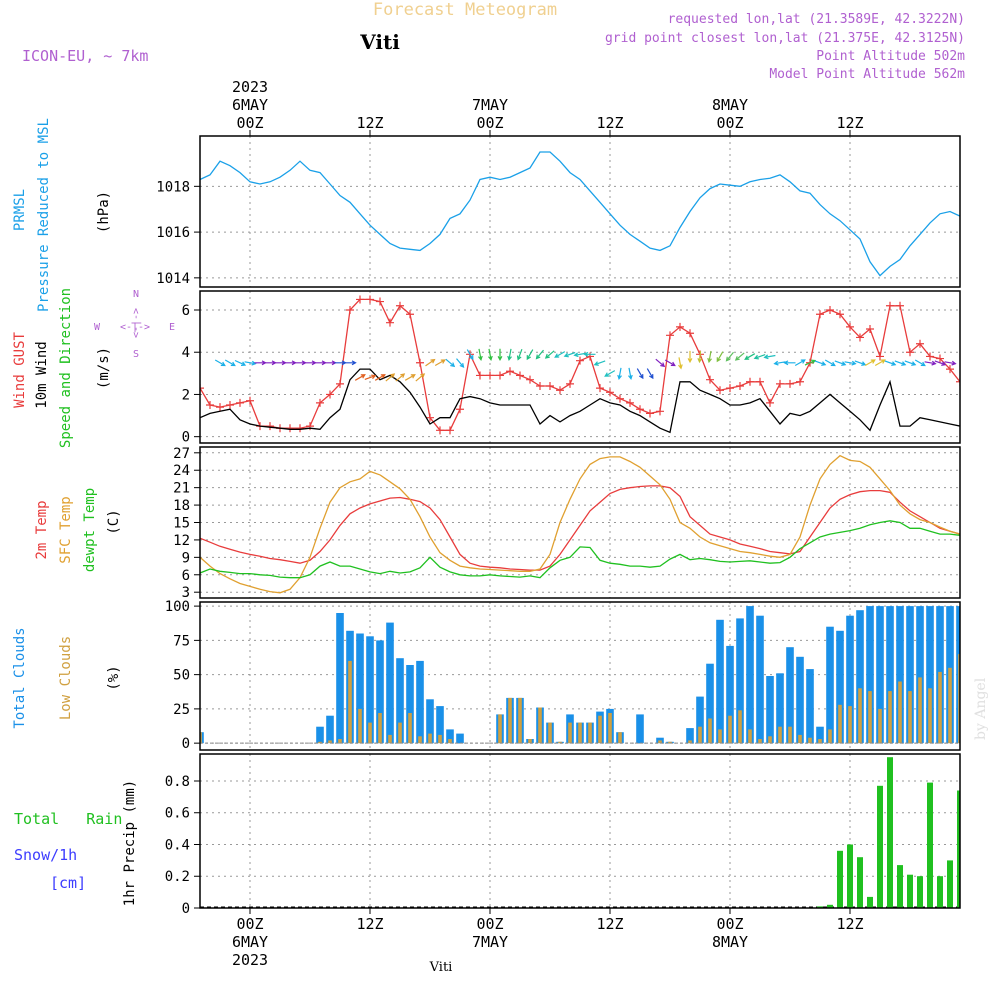 The height and width of the screenshot is (1000, 1000). What do you see at coordinates (97, 327) in the screenshot?
I see `compass-west: W` at bounding box center [97, 327].